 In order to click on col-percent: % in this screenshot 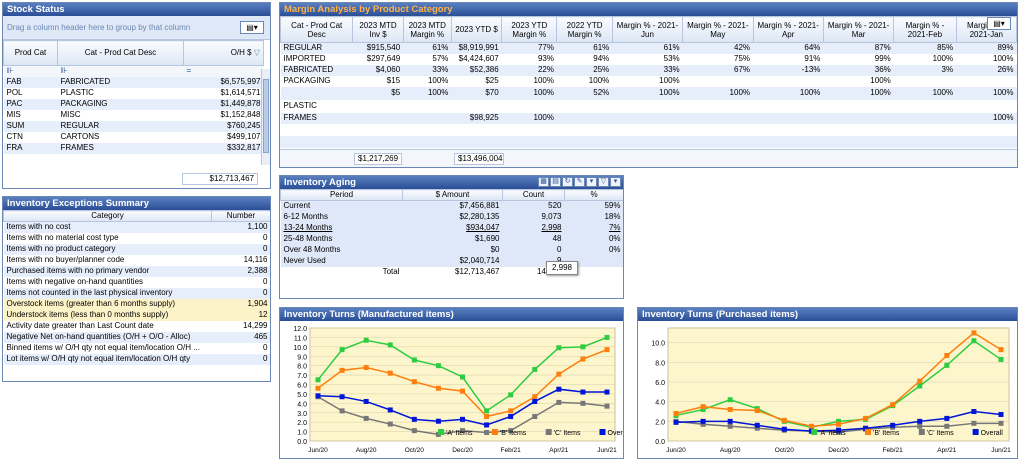, I will do `click(593, 195)`.